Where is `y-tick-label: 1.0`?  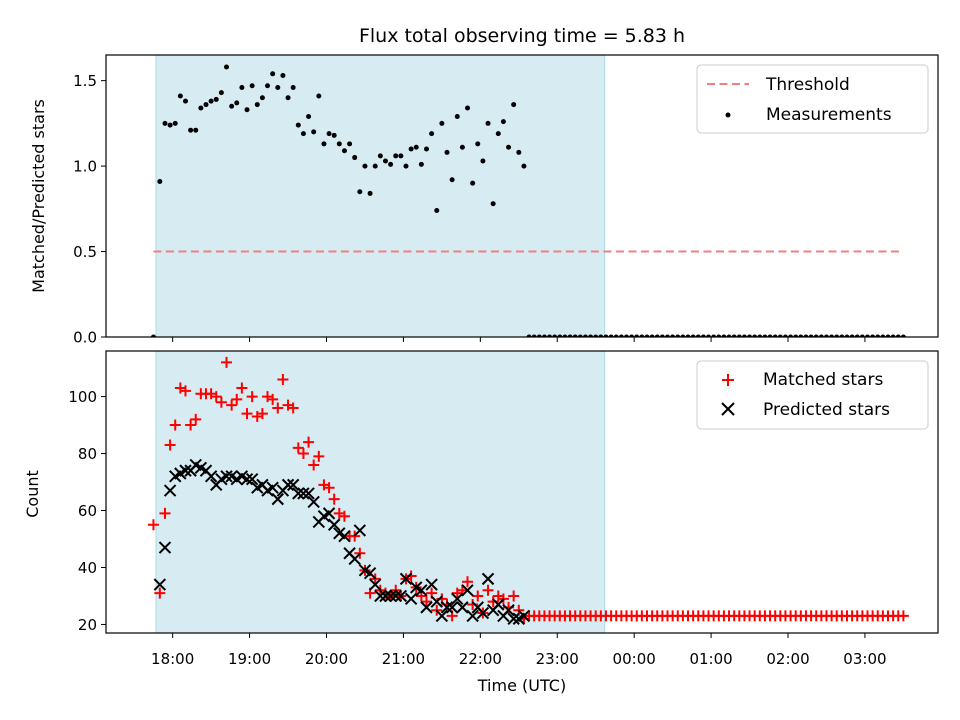 y-tick-label: 1.0 is located at coordinates (85, 167).